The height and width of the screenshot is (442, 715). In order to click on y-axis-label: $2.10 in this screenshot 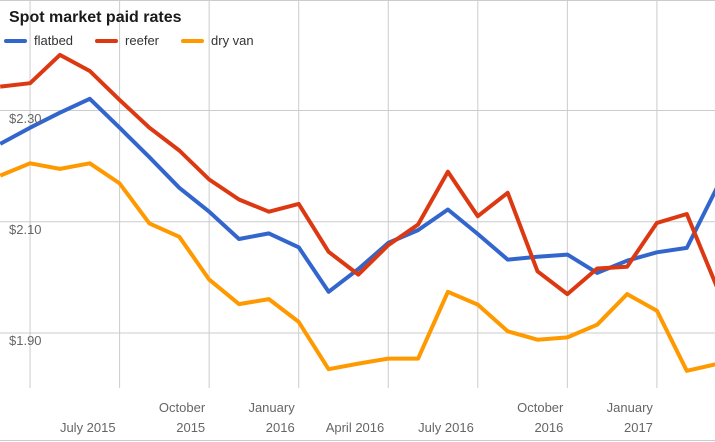, I will do `click(25, 229)`.